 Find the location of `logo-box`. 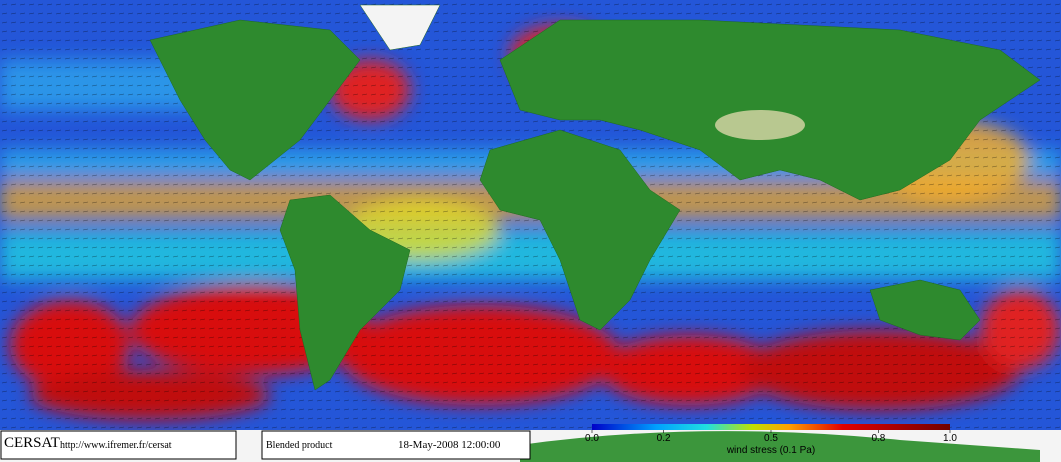

logo-box is located at coordinates (118, 445).